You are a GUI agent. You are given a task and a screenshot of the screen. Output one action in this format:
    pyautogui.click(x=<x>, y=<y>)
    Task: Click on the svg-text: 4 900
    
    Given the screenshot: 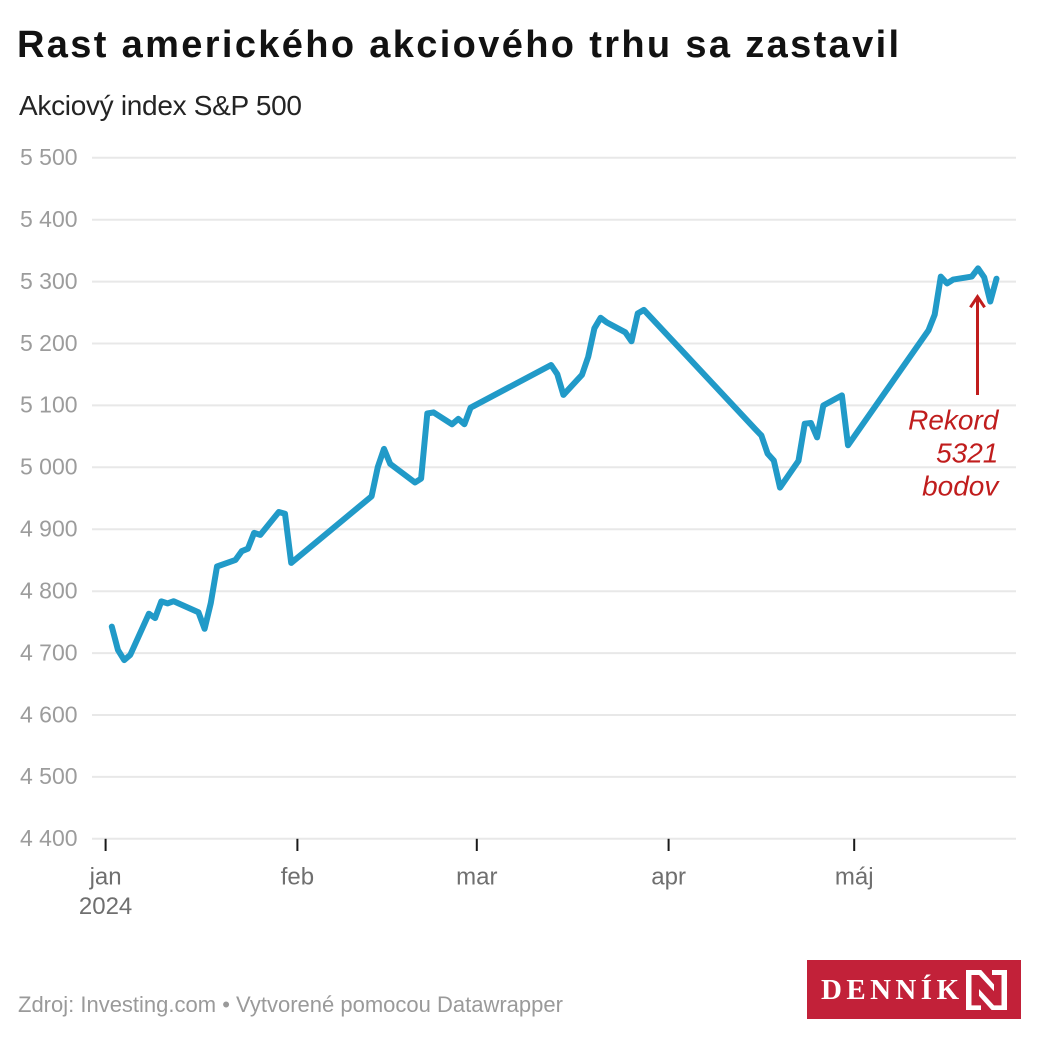 What is the action you would take?
    pyautogui.click(x=49, y=529)
    